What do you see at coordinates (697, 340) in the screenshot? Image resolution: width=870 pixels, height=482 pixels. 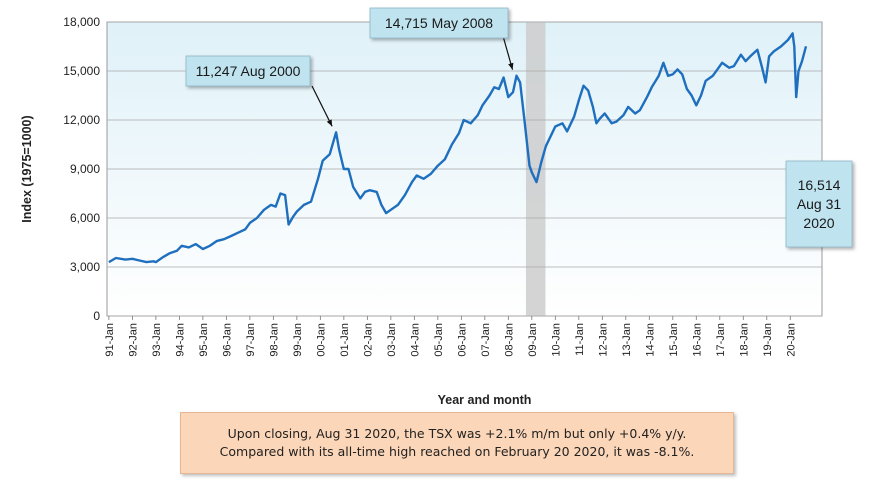 I see `x-tick-label: 16-Jan` at bounding box center [697, 340].